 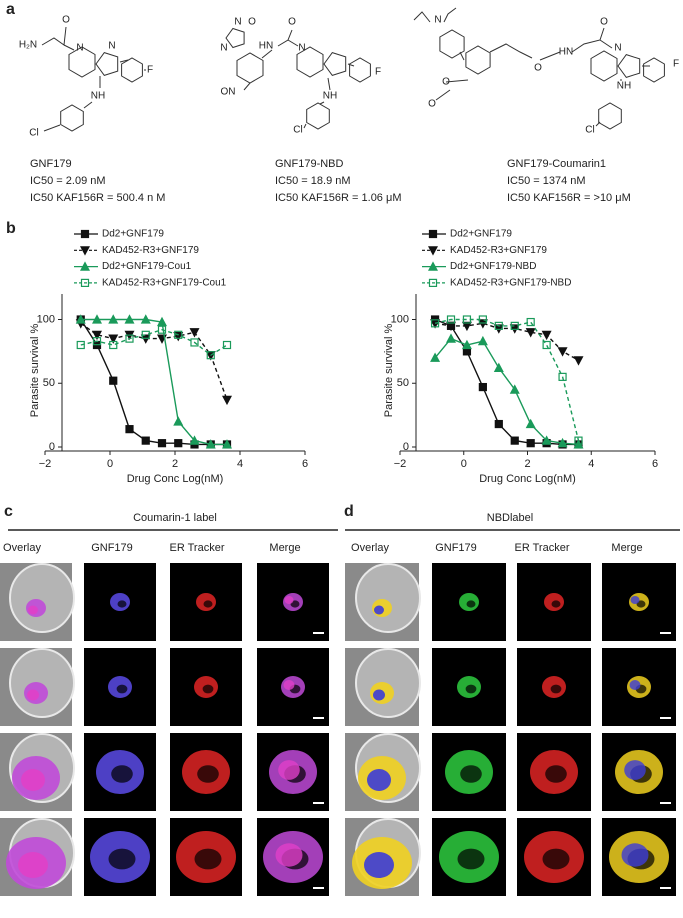 I want to click on column-header: Overlay, so click(x=22, y=548).